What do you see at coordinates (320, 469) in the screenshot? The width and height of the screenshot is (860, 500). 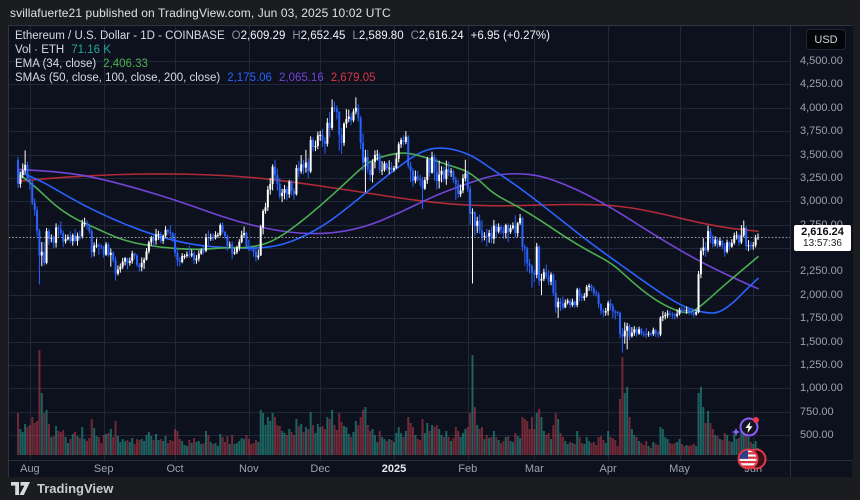 I see `time-axis-month-label: Dec` at bounding box center [320, 469].